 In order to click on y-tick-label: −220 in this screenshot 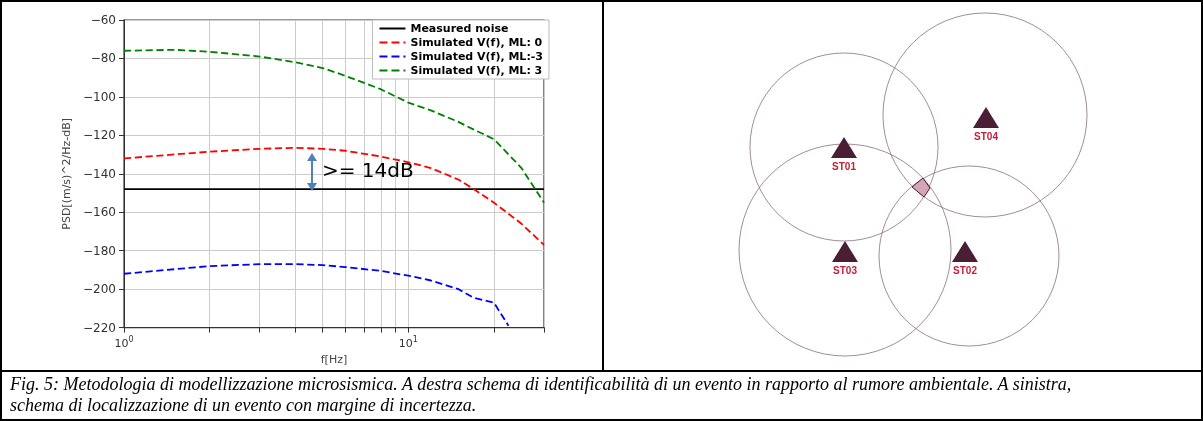, I will do `click(99, 327)`.